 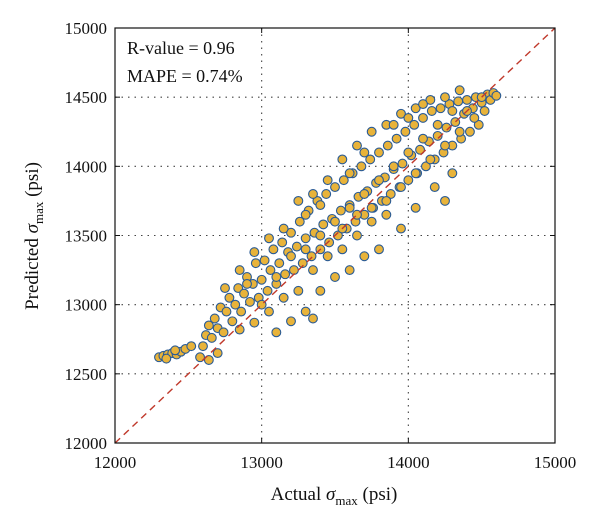 I want to click on y-tick-label: 14000, so click(x=86, y=166).